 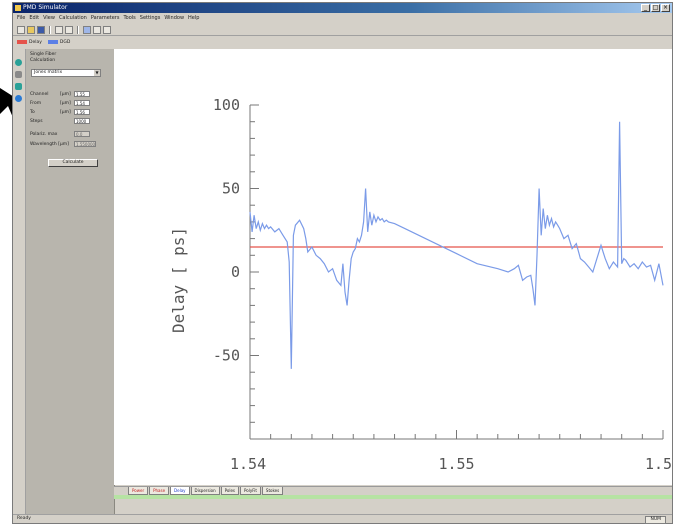 I want to click on panel-title: Single Fiber, so click(x=43, y=54).